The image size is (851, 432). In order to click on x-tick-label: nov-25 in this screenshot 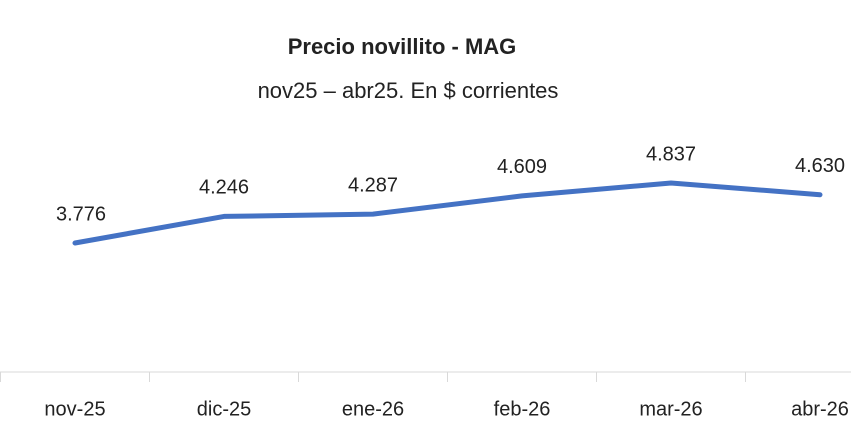, I will do `click(74, 409)`.